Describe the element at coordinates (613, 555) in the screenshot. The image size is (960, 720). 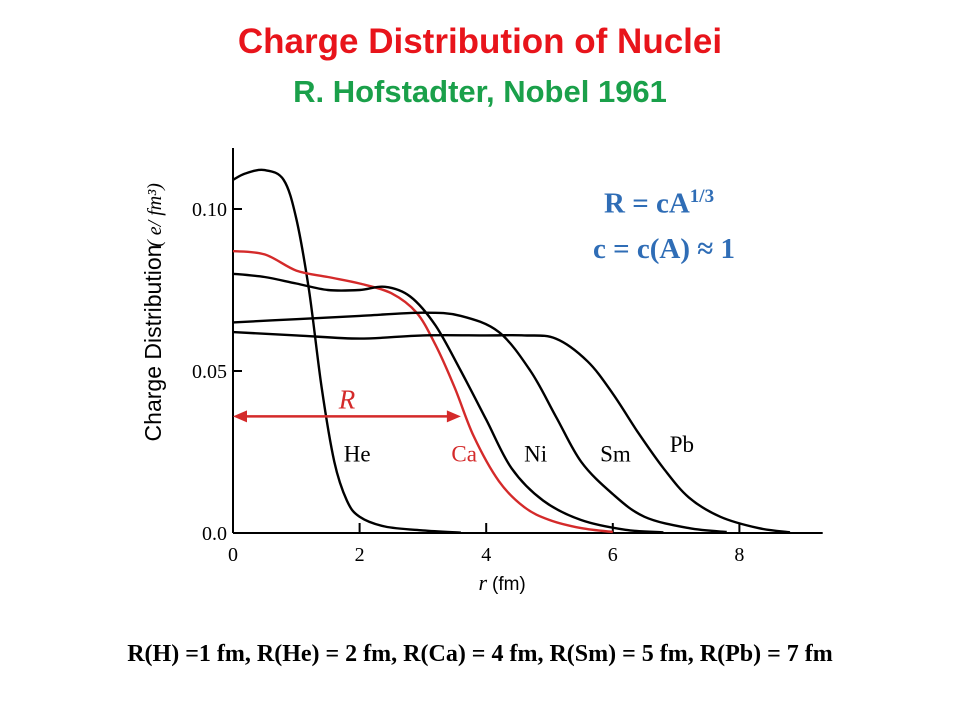
I see `x-tick-label: 6` at that location.